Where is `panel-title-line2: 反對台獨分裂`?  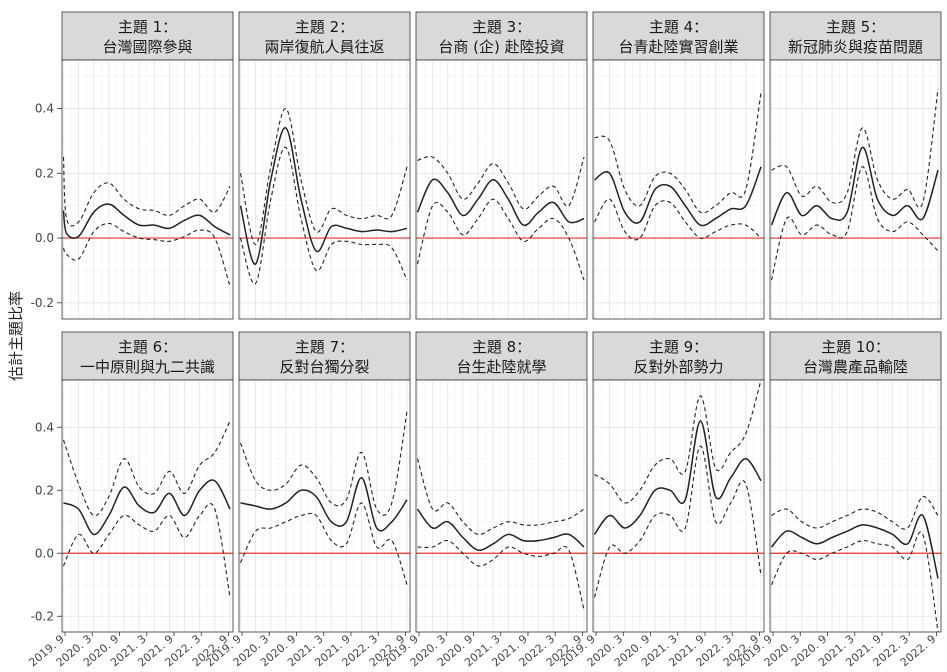
panel-title-line2: 反對台獨分裂 is located at coordinates (324, 367).